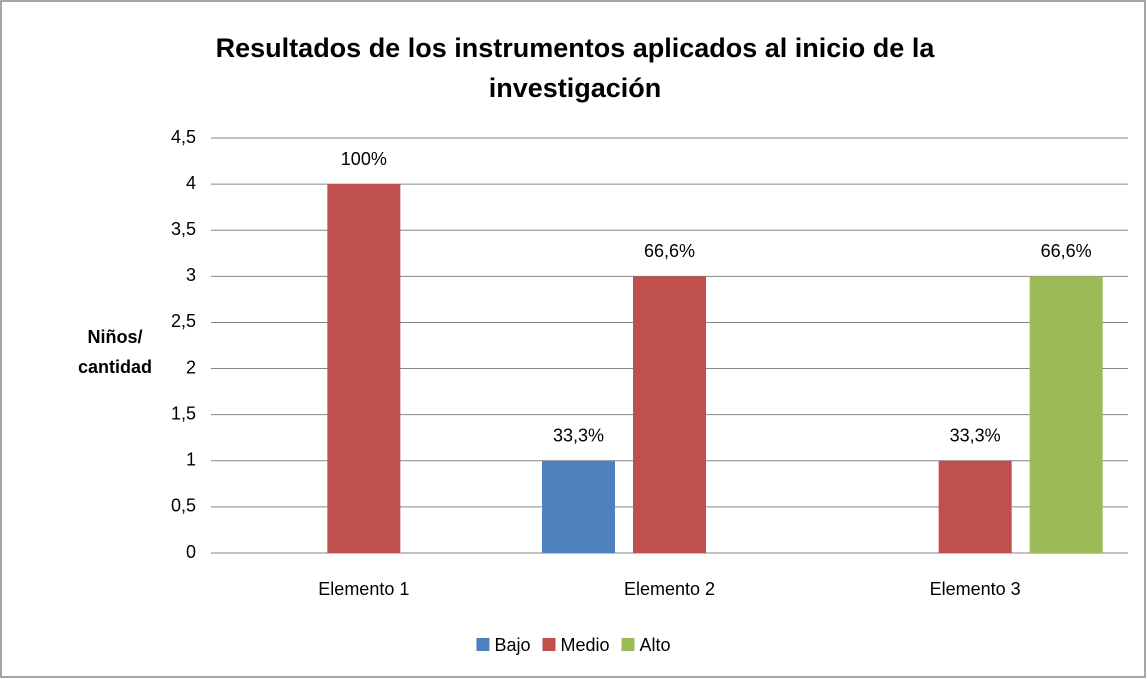 Image resolution: width=1147 pixels, height=679 pixels. Describe the element at coordinates (183, 229) in the screenshot. I see `y-tick-label: 3,5` at that location.